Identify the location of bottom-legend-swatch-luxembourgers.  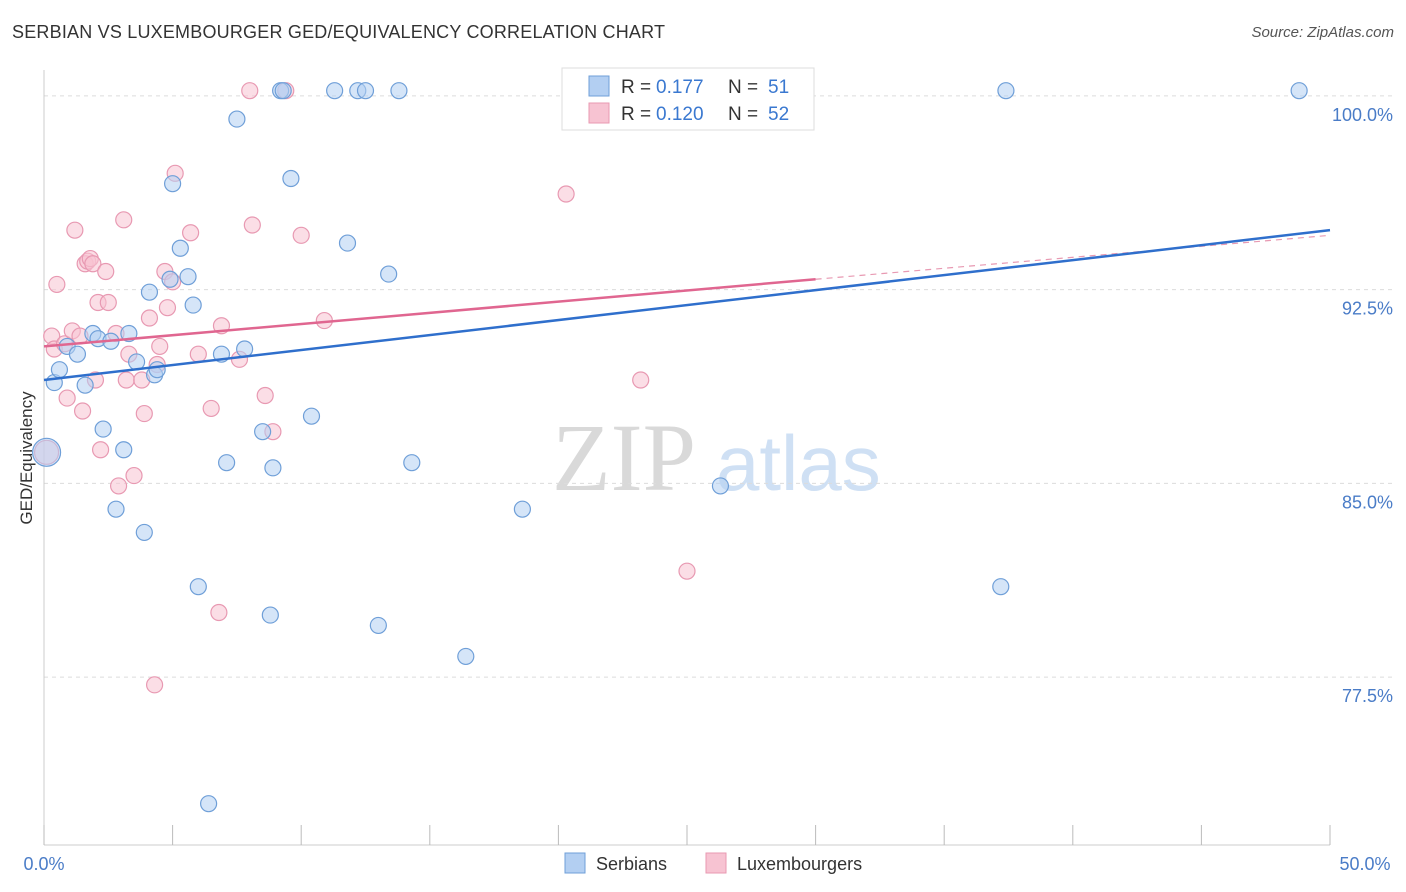
(716, 863).